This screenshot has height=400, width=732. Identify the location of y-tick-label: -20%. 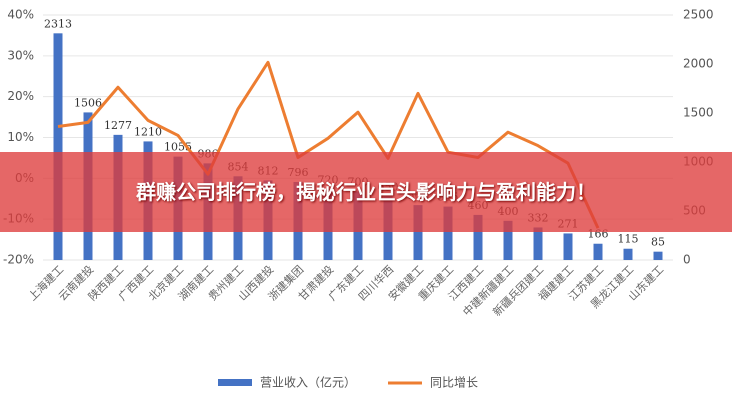
(18, 260).